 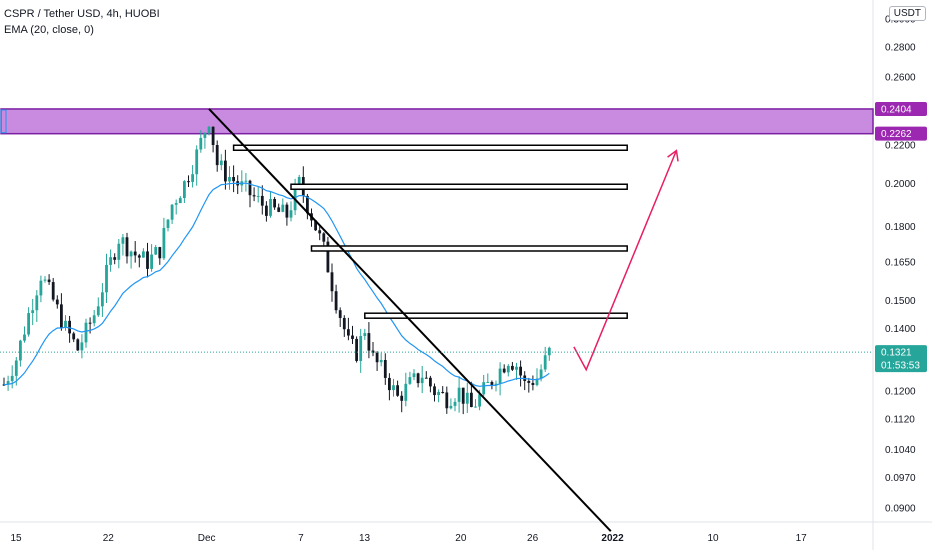 I want to click on y-tick-label: 0.1500, so click(x=900, y=301).